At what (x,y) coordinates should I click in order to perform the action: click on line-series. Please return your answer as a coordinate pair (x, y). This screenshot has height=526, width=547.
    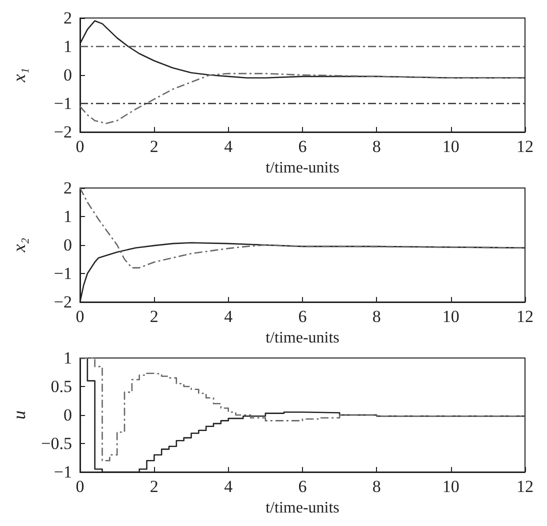
    Looking at the image, I should click on (302, 98).